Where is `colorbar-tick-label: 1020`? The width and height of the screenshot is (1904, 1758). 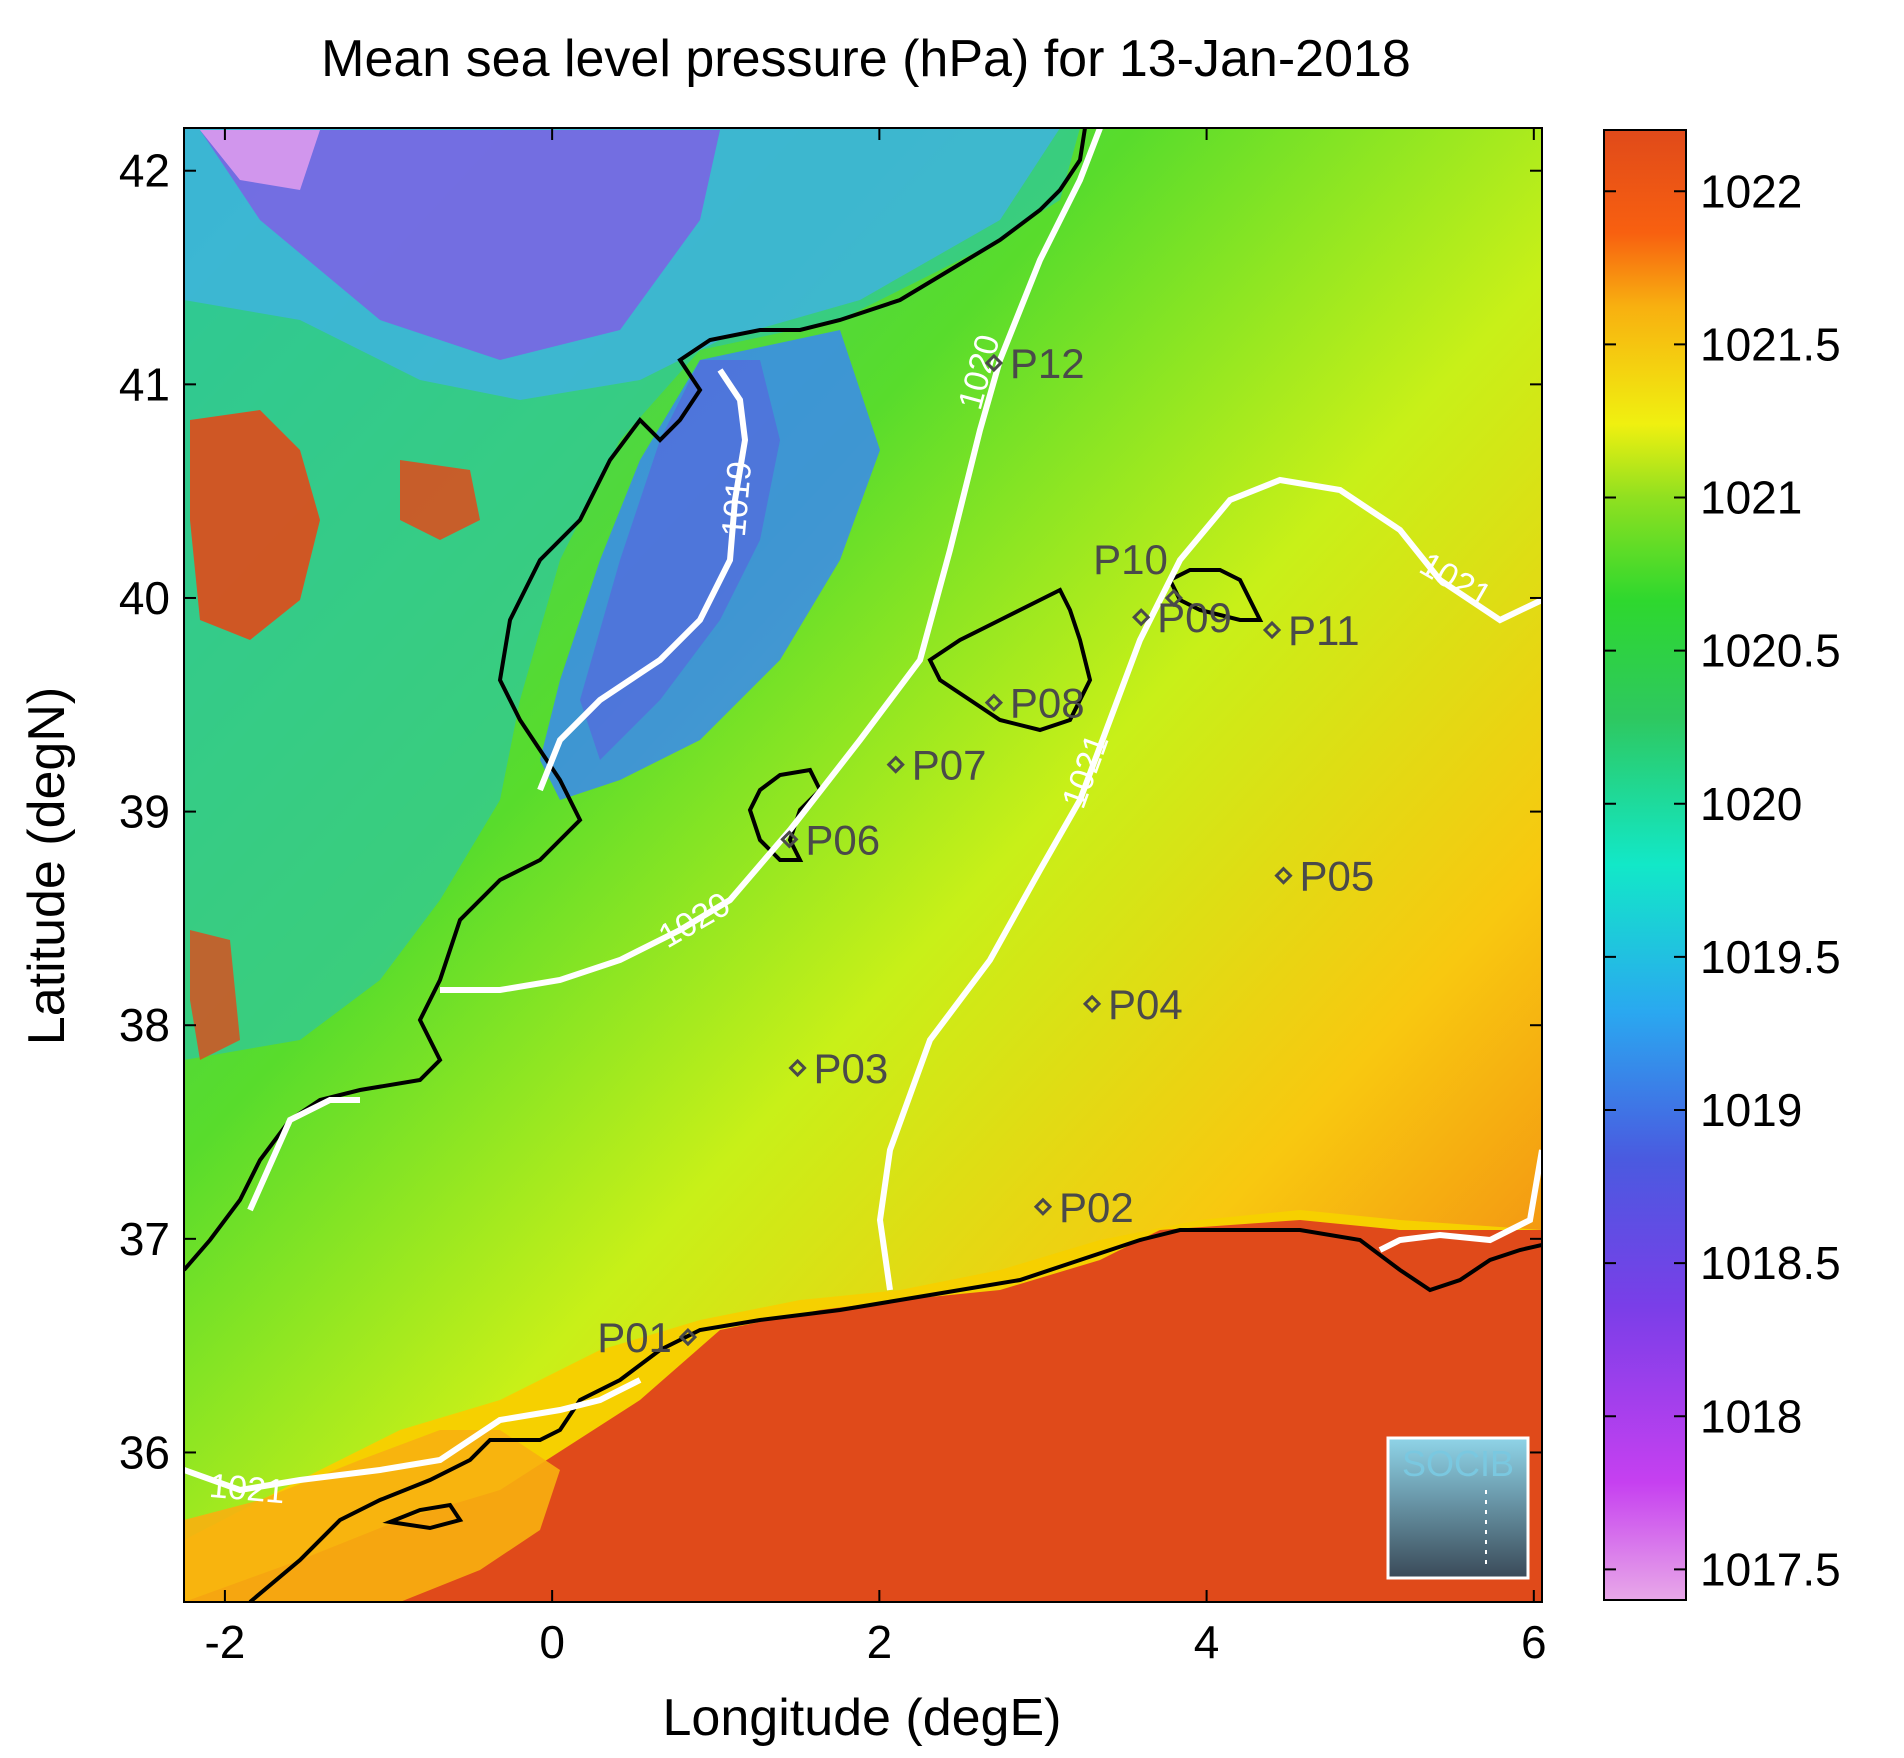 colorbar-tick-label: 1020 is located at coordinates (1751, 804).